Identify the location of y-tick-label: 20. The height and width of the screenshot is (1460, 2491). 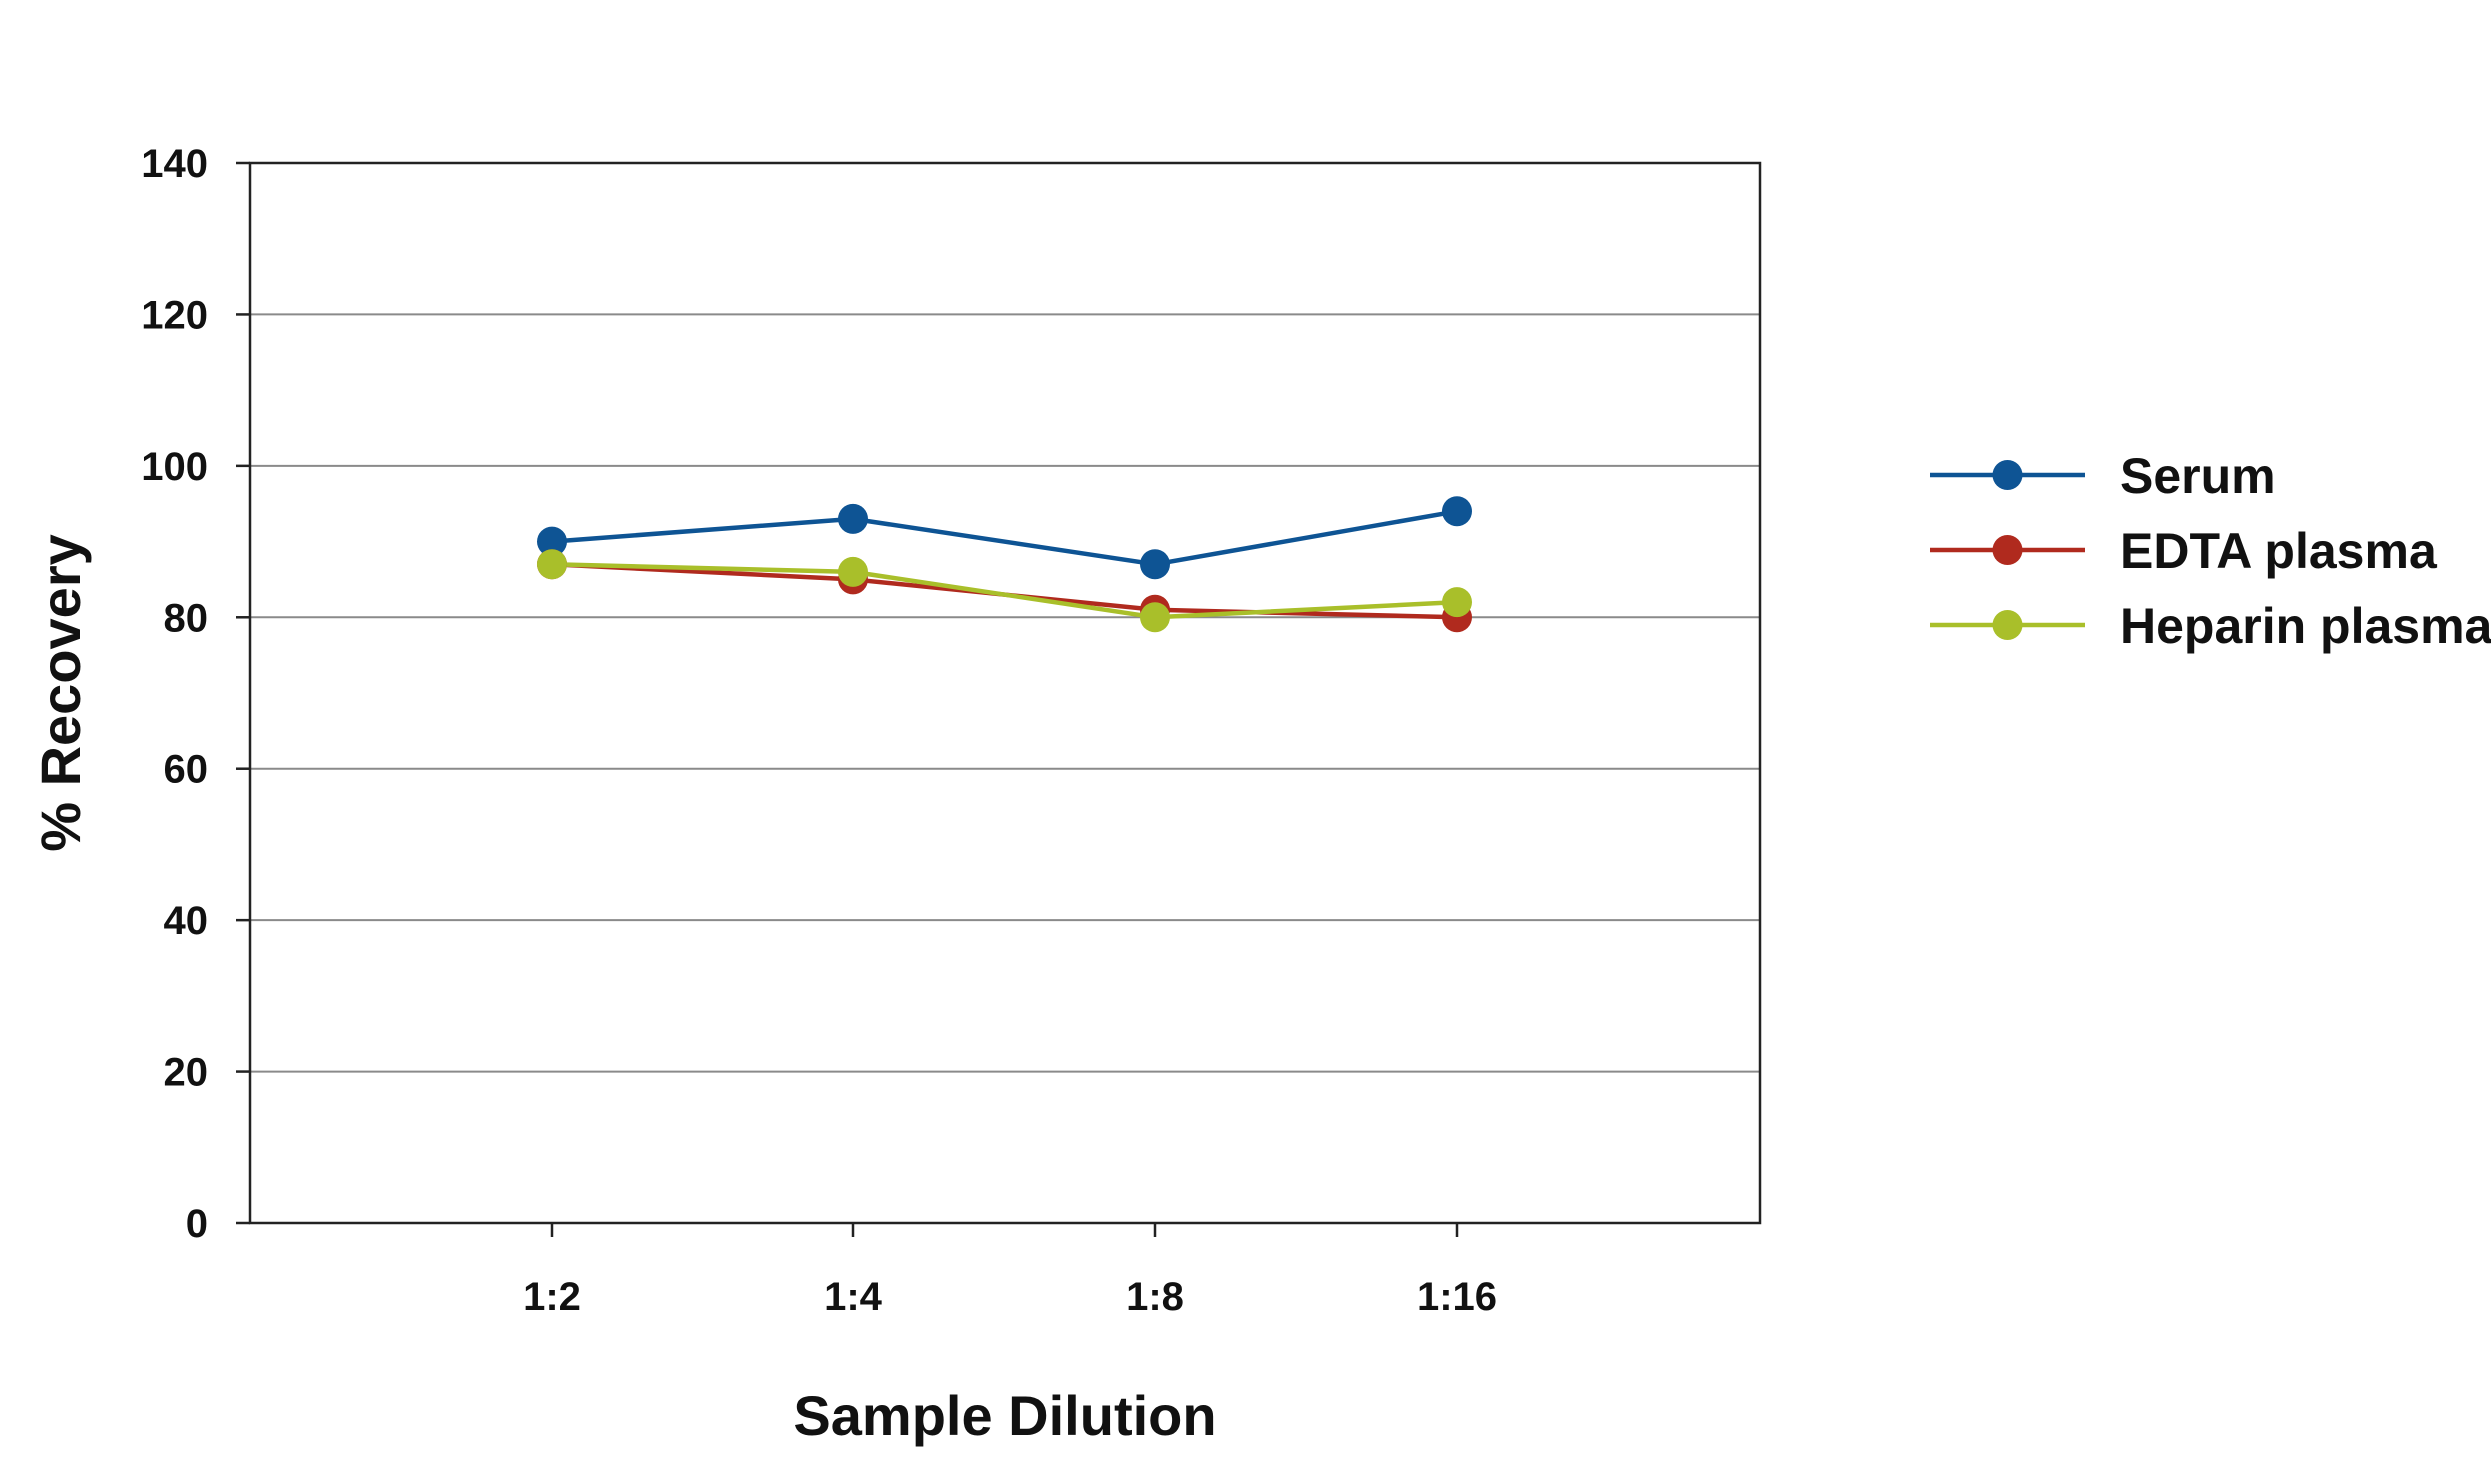
(186, 1073).